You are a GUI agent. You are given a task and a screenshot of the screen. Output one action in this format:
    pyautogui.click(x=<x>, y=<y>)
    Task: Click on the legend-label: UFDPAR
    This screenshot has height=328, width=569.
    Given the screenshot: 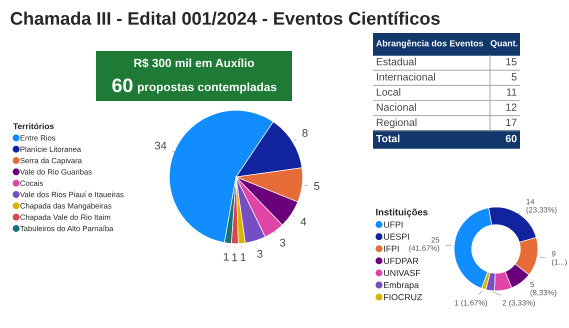 What is the action you would take?
    pyautogui.click(x=401, y=261)
    